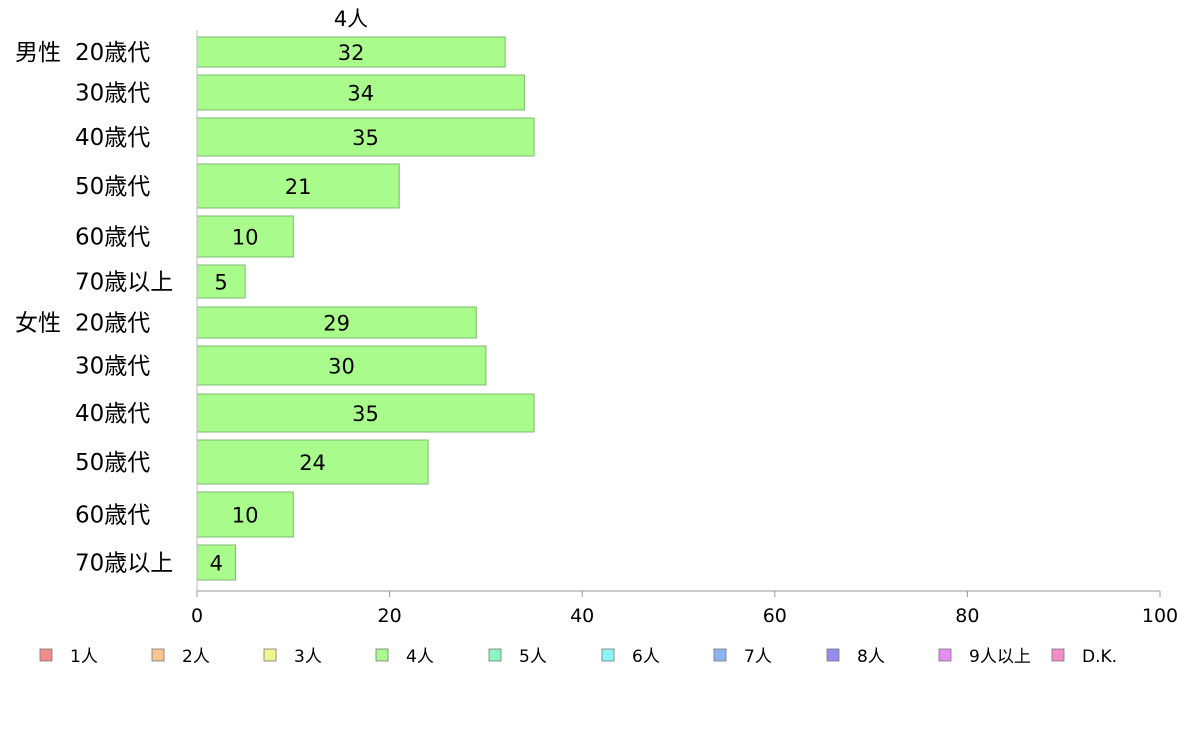 The width and height of the screenshot is (1188, 736). What do you see at coordinates (197, 616) in the screenshot?
I see `x-tick-label: 0` at bounding box center [197, 616].